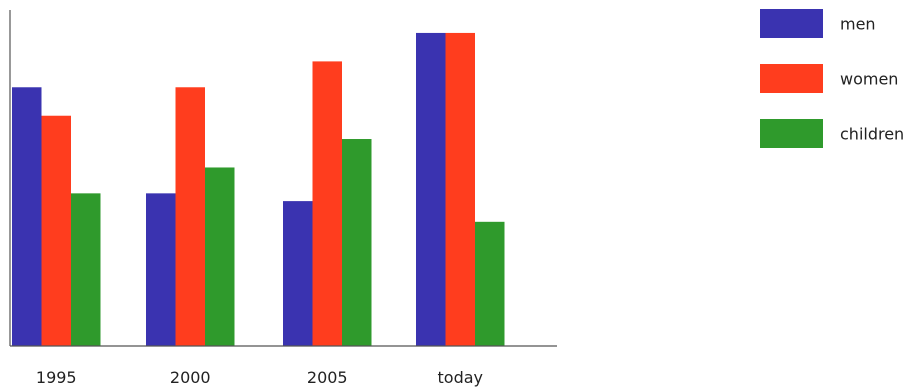  Describe the element at coordinates (161, 269) in the screenshot. I see `bar-men-2000` at that location.